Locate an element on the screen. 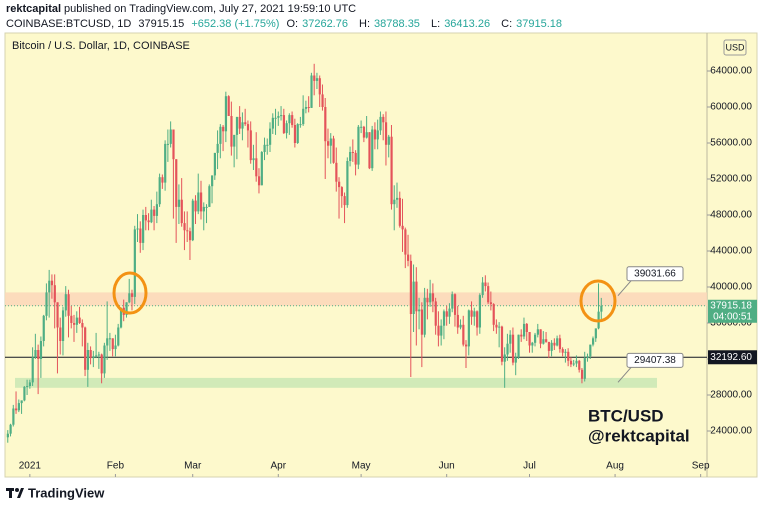  currency-box is located at coordinates (735, 47).